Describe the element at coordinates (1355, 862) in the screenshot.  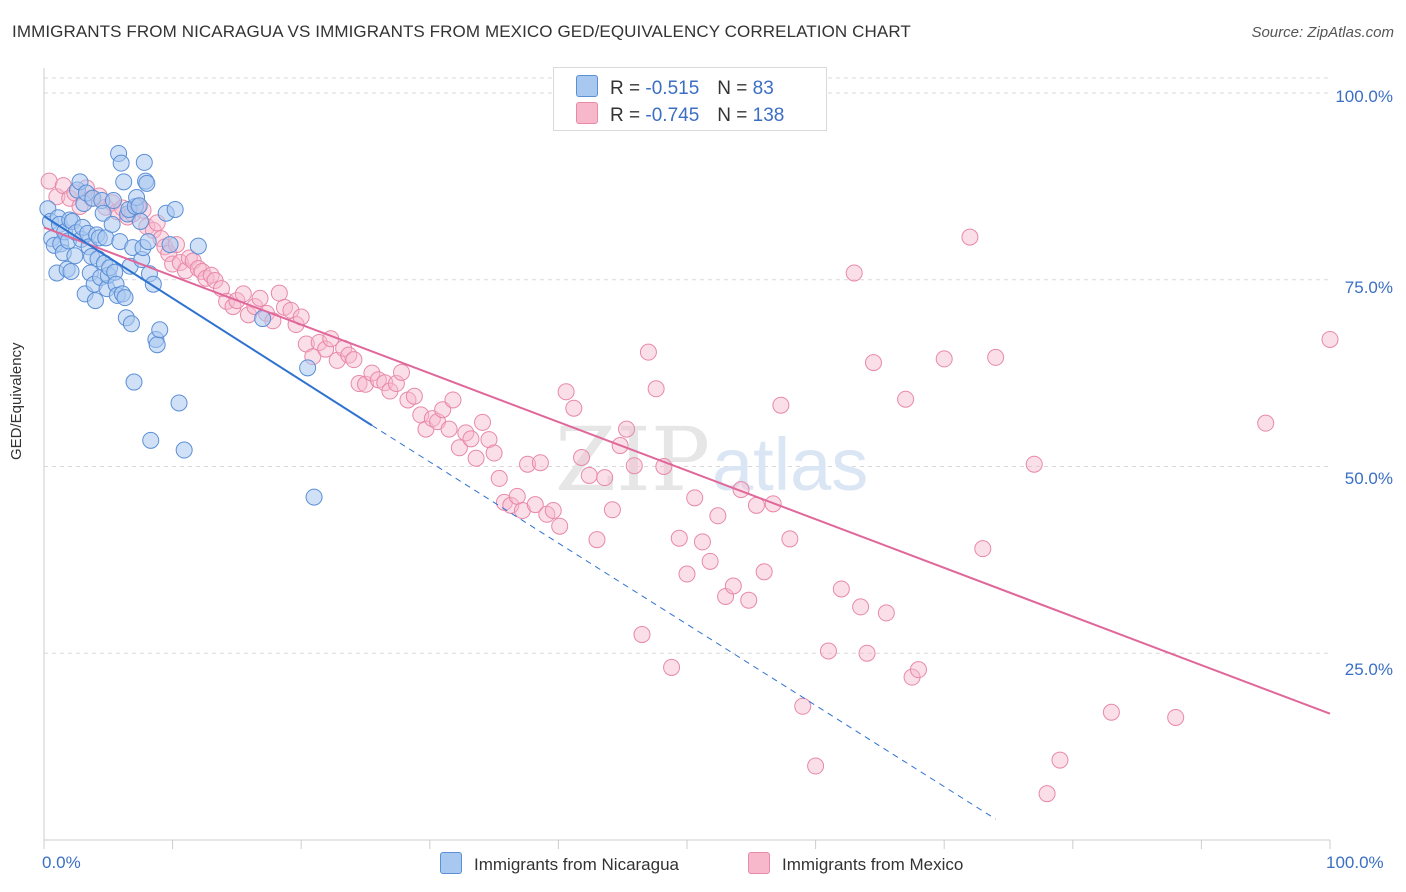
I see `x-tick-label-100: 100.0%` at that location.